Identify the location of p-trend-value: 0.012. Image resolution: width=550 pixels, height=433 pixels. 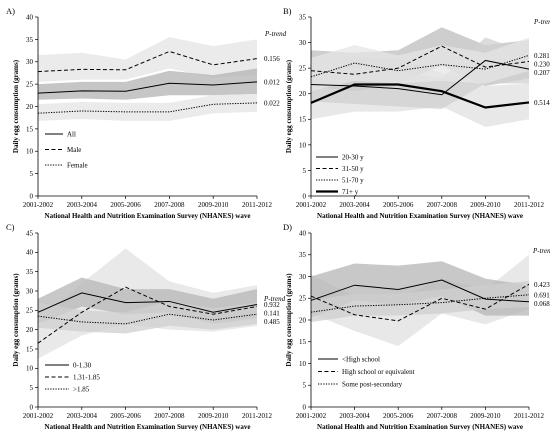
(272, 82).